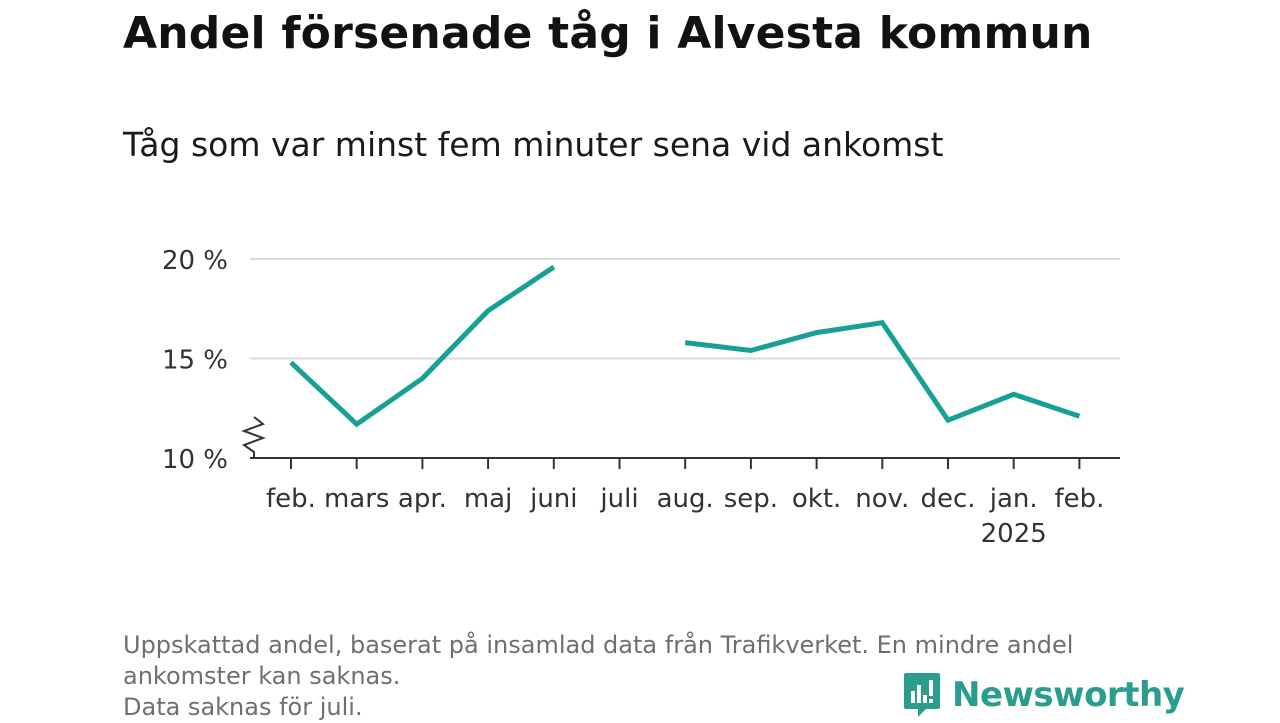 The image size is (1280, 723). Describe the element at coordinates (357, 499) in the screenshot. I see `x-tick-label: mars` at that location.